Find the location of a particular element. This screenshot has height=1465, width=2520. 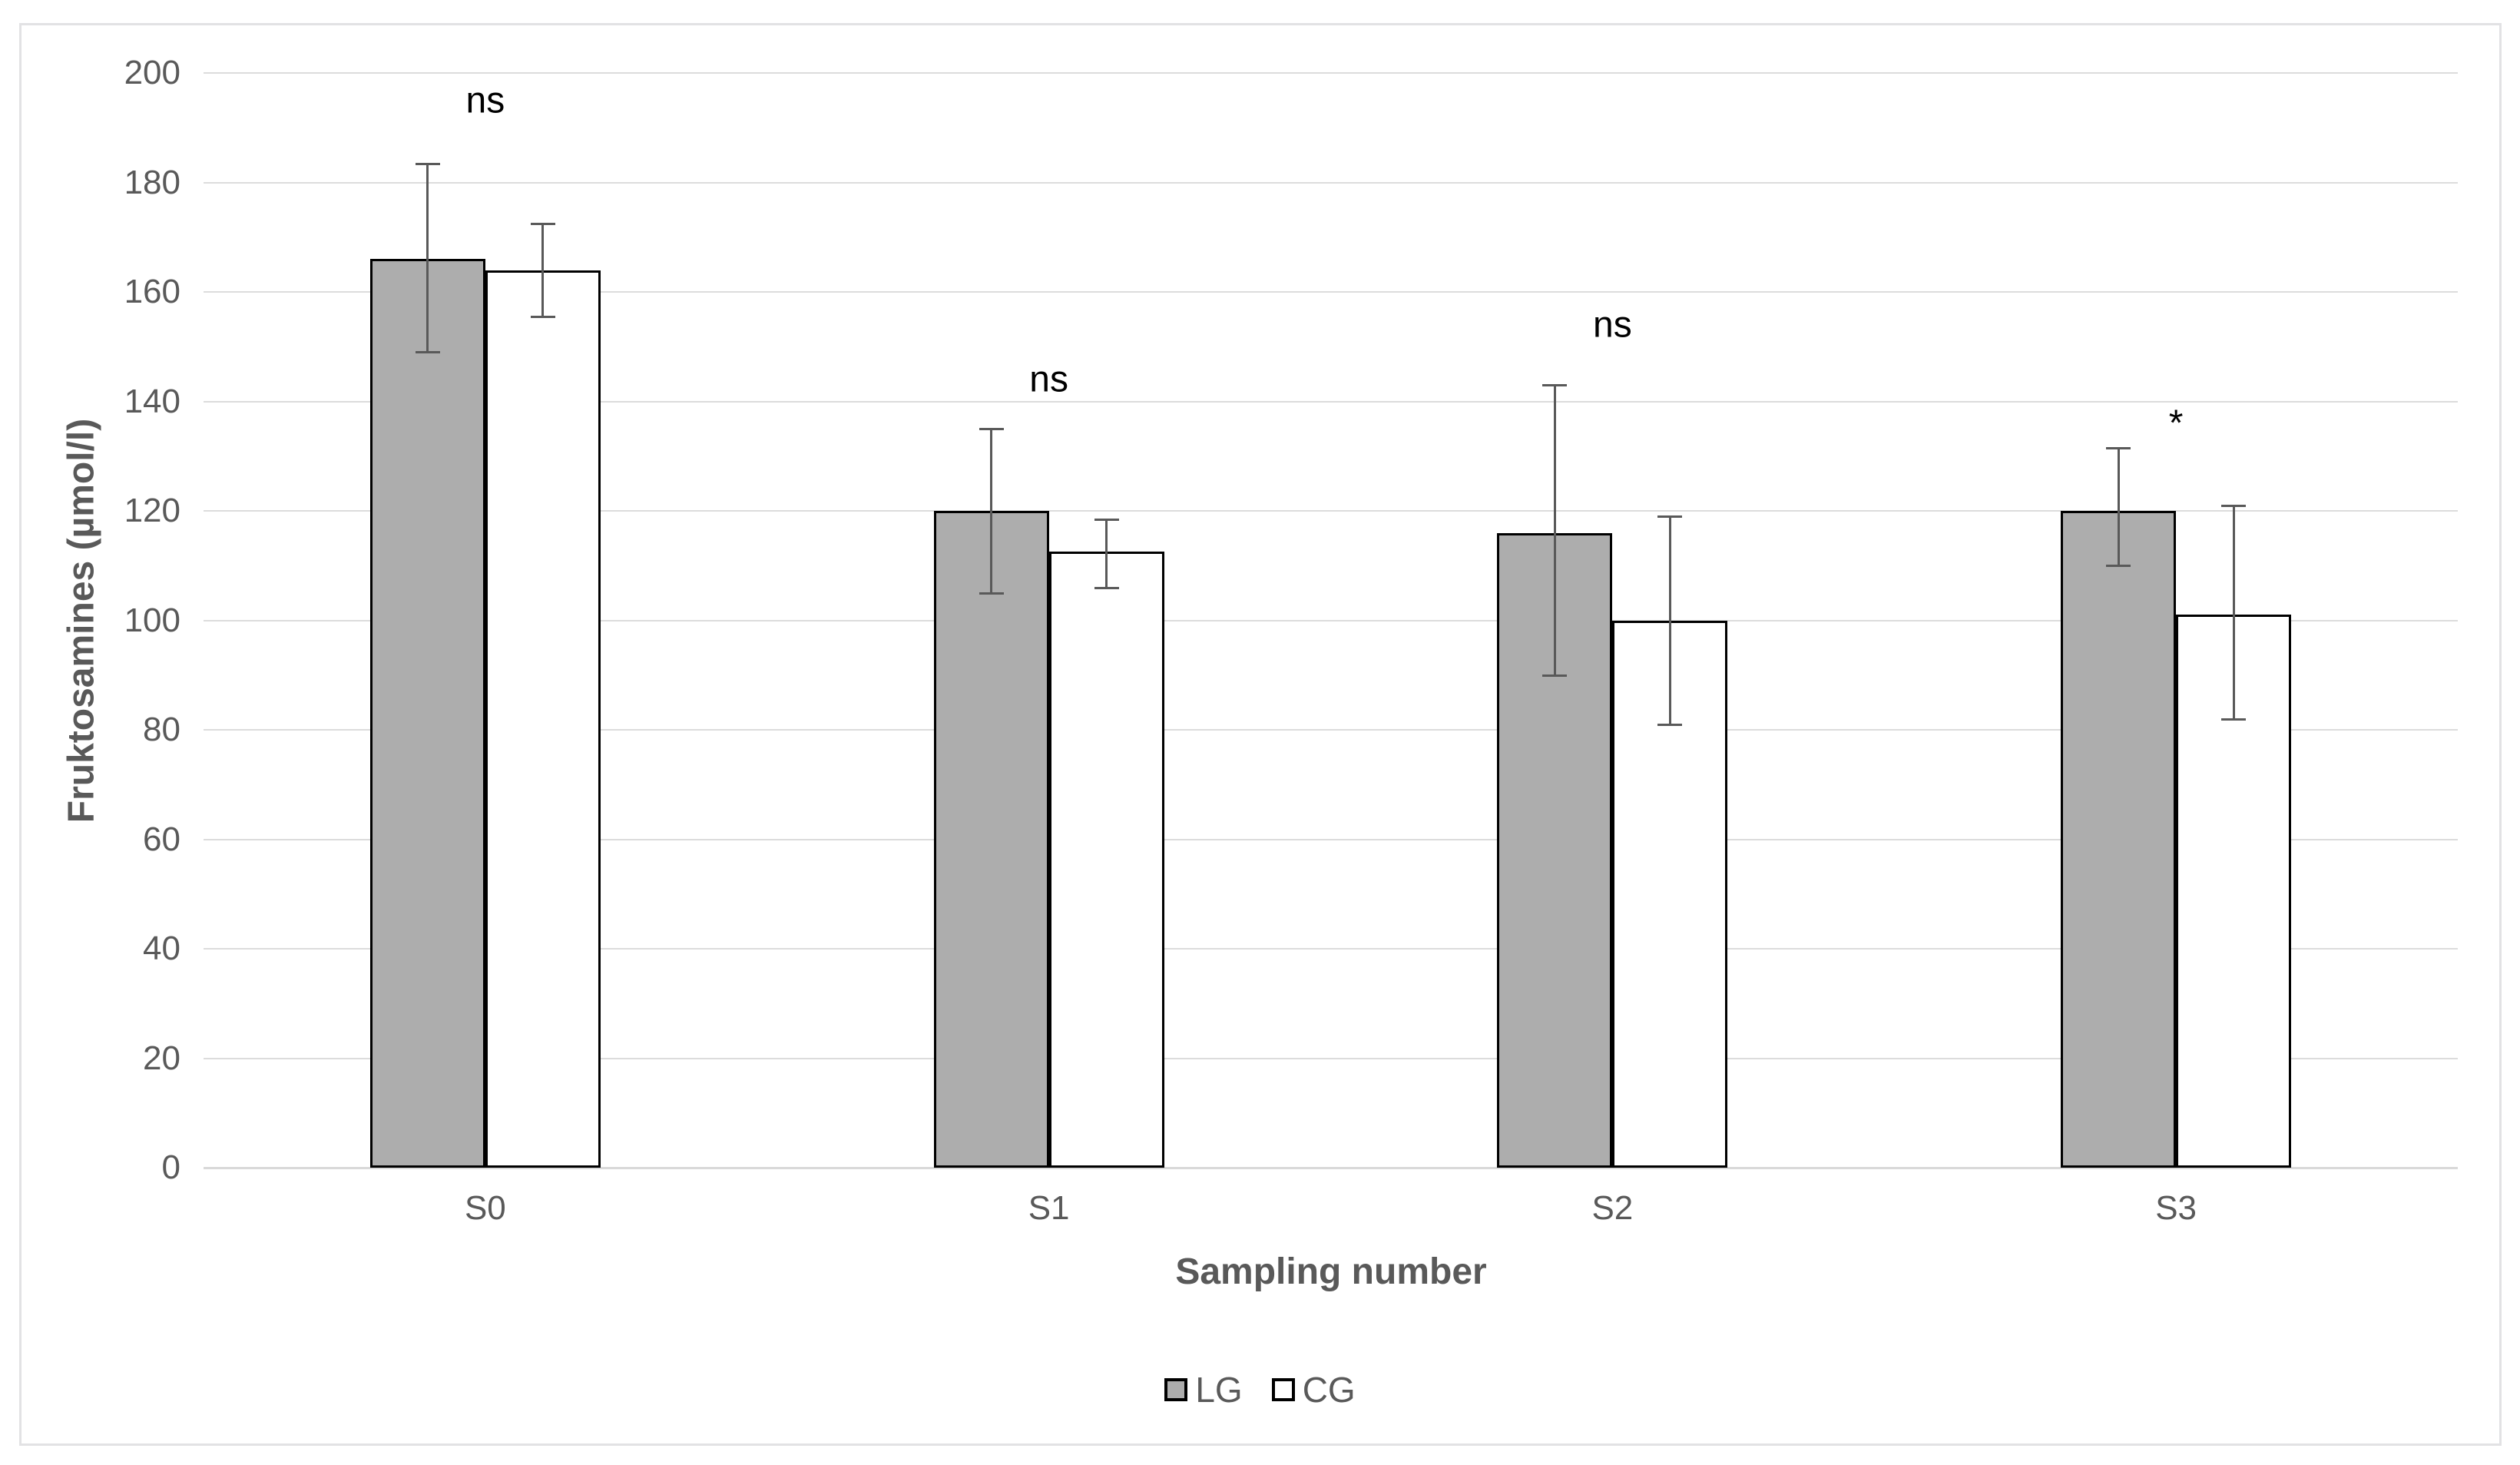

y-tick-label-140: 140 is located at coordinates (152, 401).